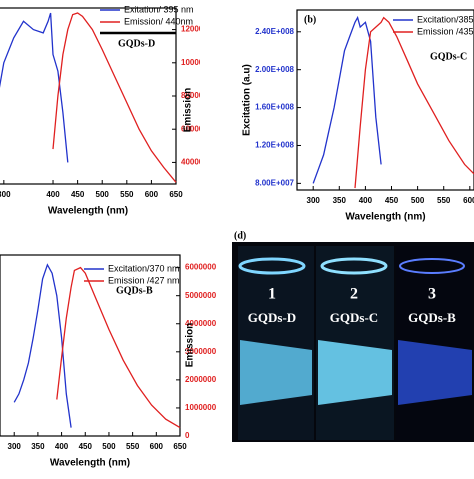 Image resolution: width=474 pixels, height=479 pixels. I want to click on legend-label: Emission /435, so click(445, 31).